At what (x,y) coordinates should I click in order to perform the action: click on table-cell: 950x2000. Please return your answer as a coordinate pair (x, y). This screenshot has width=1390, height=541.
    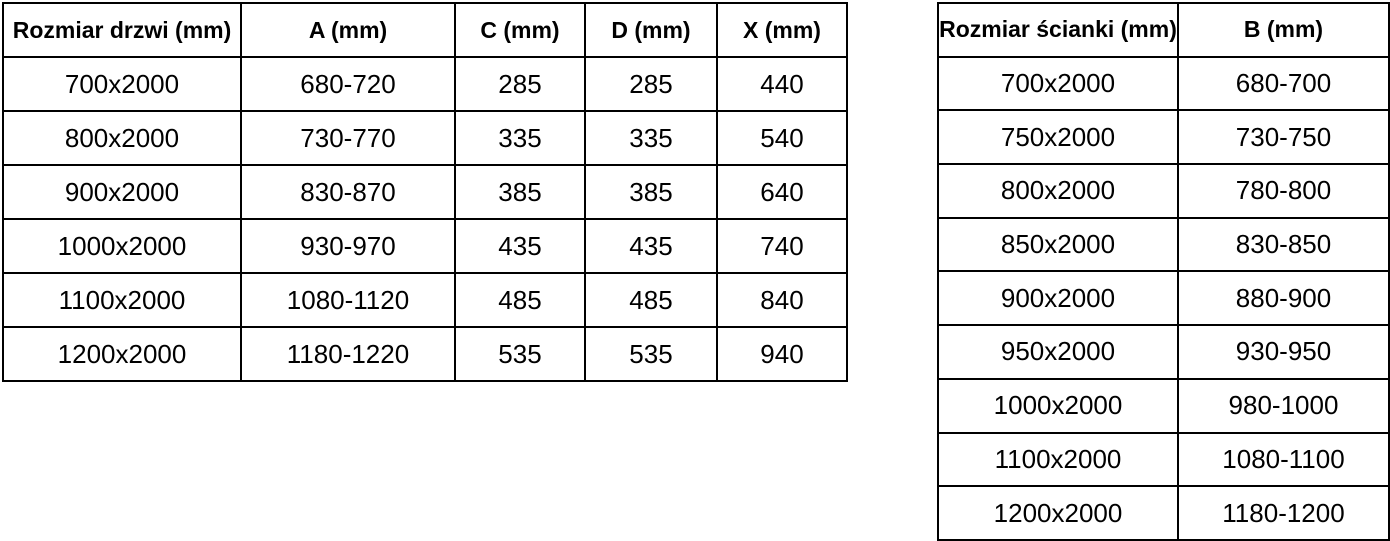
    Looking at the image, I should click on (1058, 352).